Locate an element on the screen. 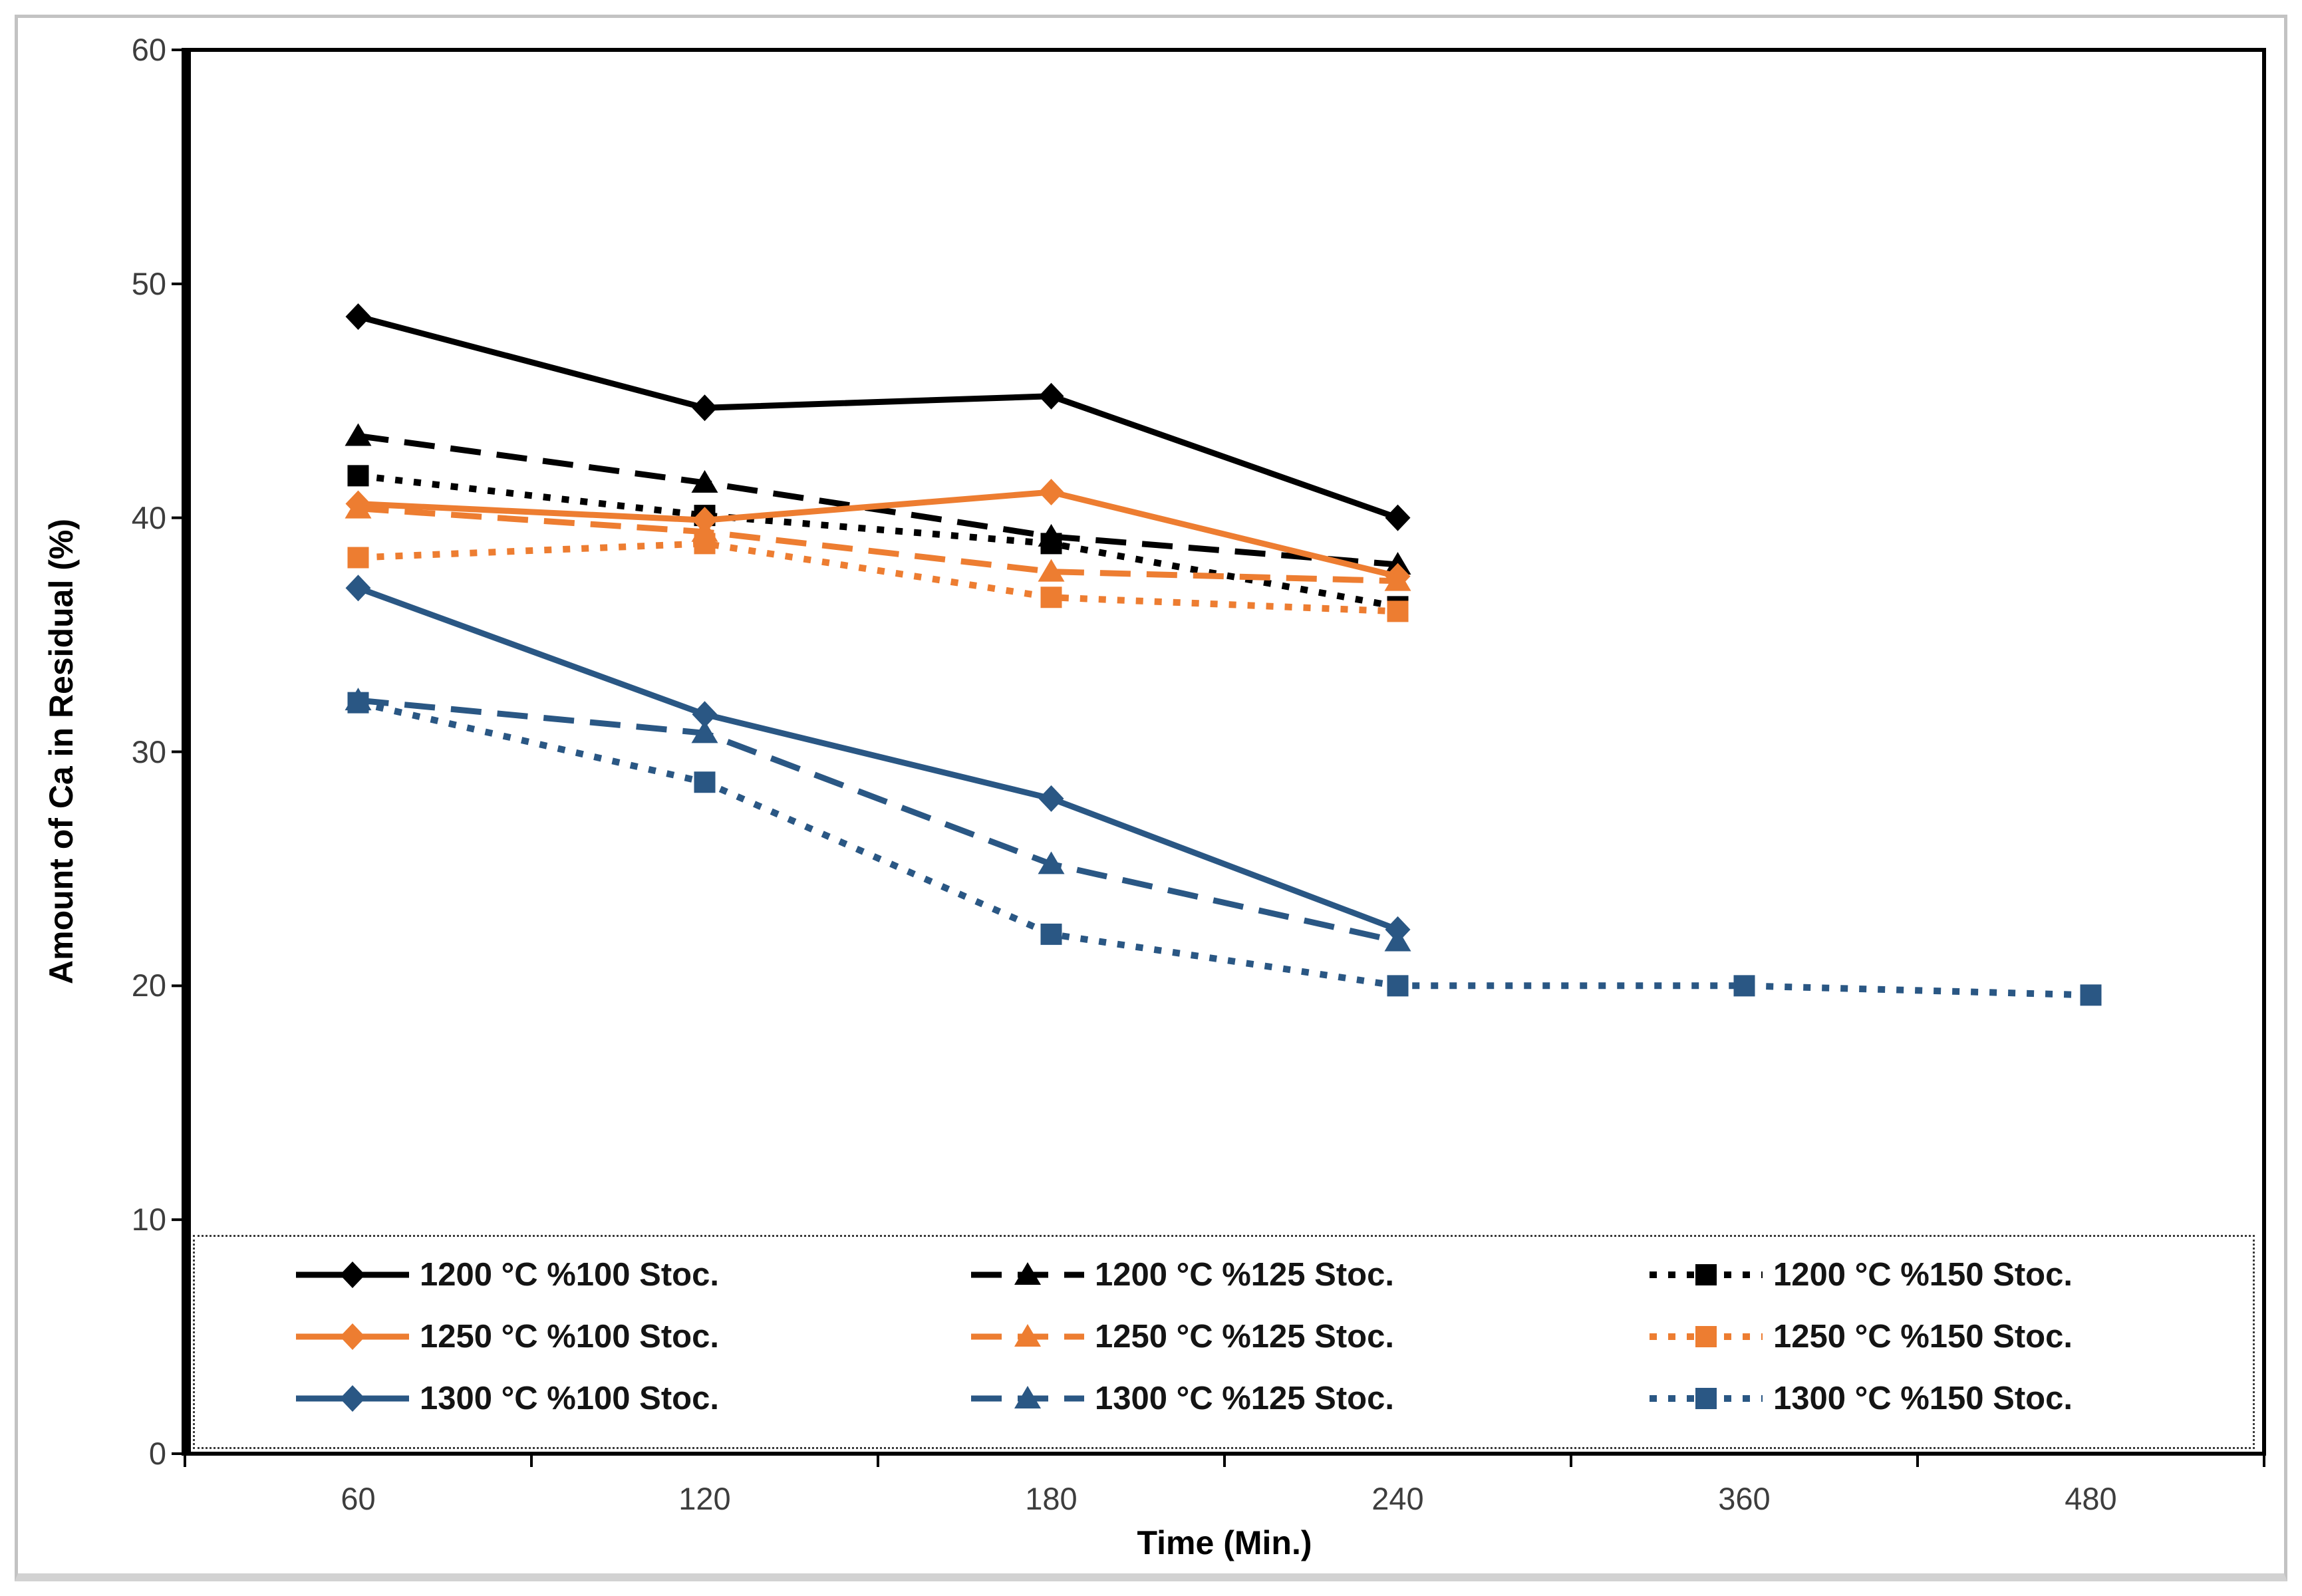  y-tick-label: 50 is located at coordinates (148, 283).